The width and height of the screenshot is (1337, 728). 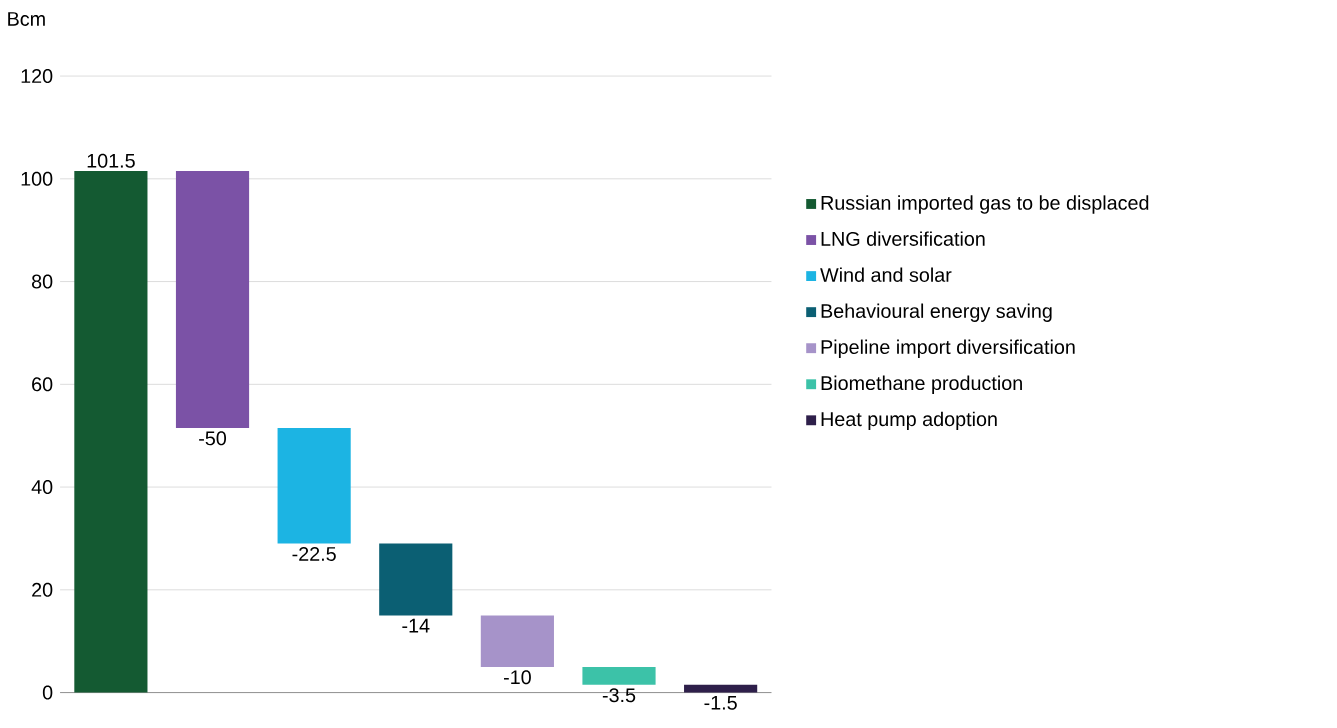 I want to click on legend-label: Heat pump adoption, so click(x=909, y=420).